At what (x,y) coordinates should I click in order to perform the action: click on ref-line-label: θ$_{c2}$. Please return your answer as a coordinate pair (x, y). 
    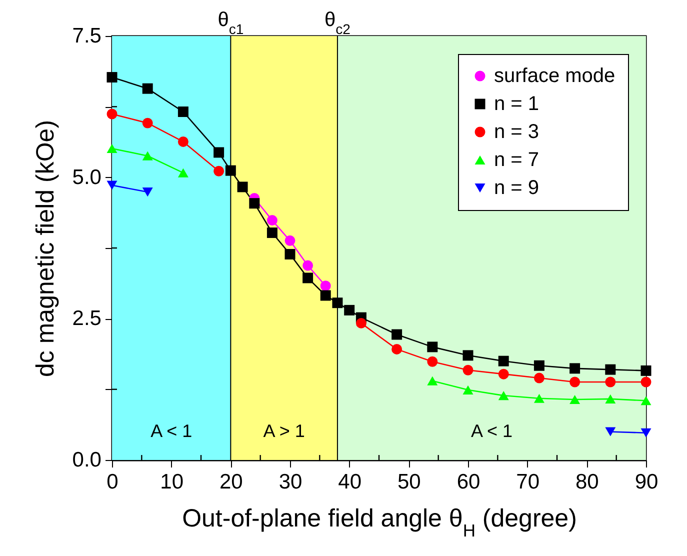
    Looking at the image, I should click on (337, 23).